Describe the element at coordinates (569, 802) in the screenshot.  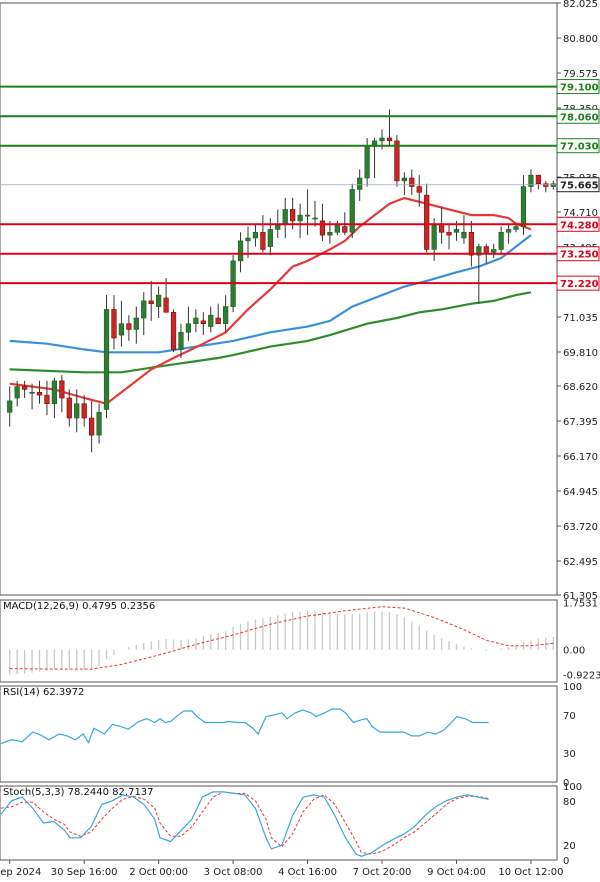
I see `stoch-tick-label: 80` at that location.